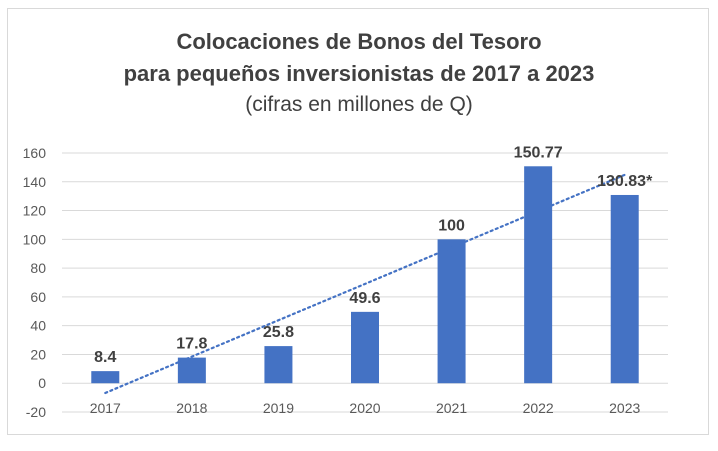  What do you see at coordinates (38, 354) in the screenshot?
I see `y-tick-label: 20` at bounding box center [38, 354].